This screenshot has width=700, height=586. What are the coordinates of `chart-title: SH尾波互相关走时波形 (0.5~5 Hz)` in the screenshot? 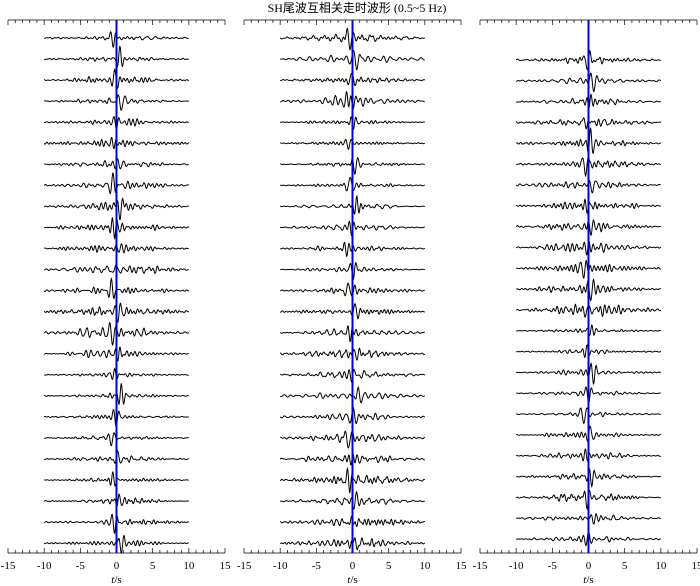 It's located at (357, 8).